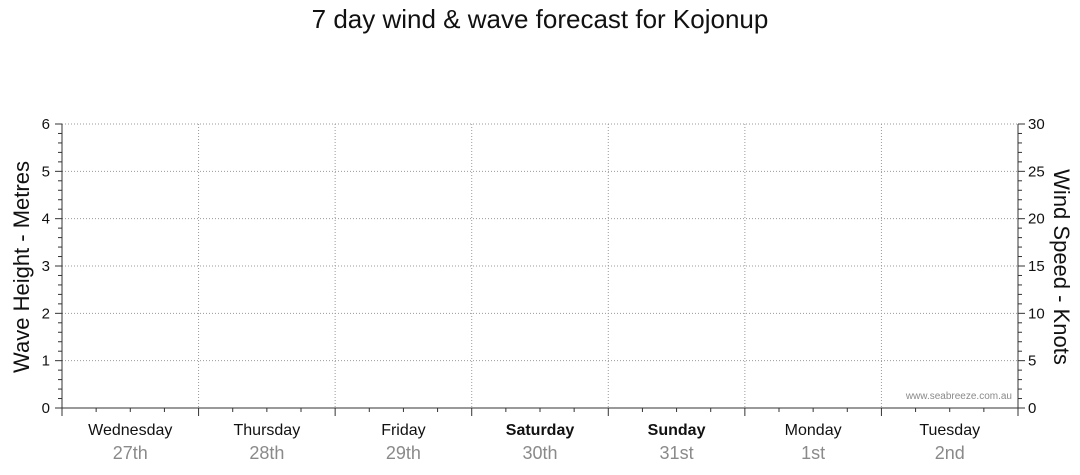 This screenshot has width=1080, height=475. What do you see at coordinates (266, 453) in the screenshot?
I see `day-date-label: 28th` at bounding box center [266, 453].